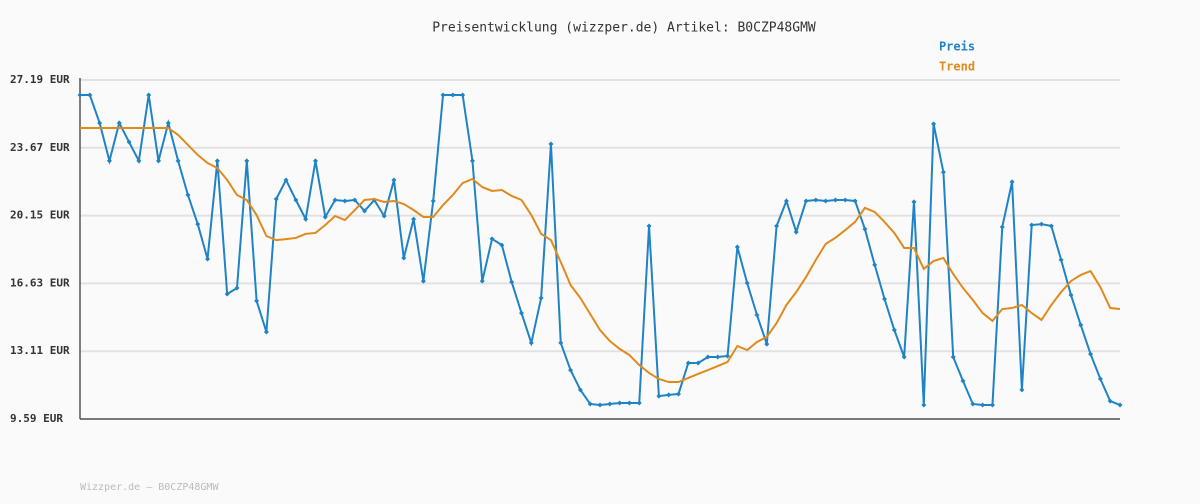 This screenshot has height=504, width=1200. I want to click on footer: Wizzper.de – B0CZP48GMW, so click(149, 487).